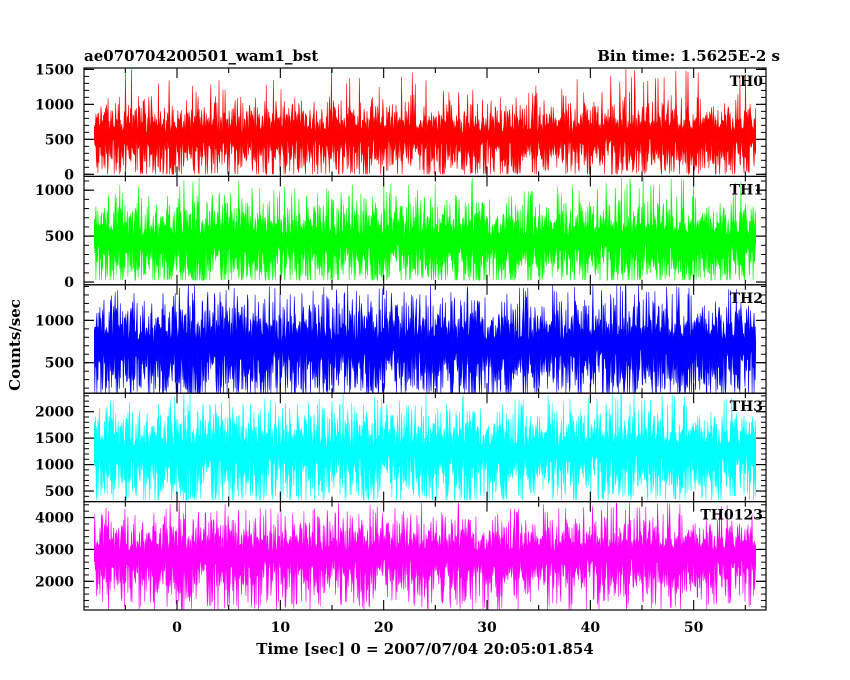 Image resolution: width=850 pixels, height=680 pixels. I want to click on x-tick-label: 20, so click(384, 628).